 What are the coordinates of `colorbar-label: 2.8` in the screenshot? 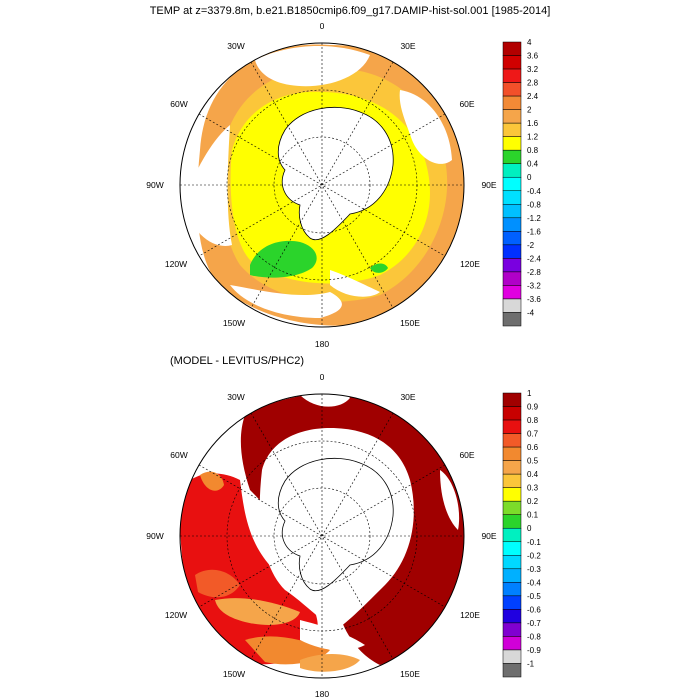 It's located at (533, 83).